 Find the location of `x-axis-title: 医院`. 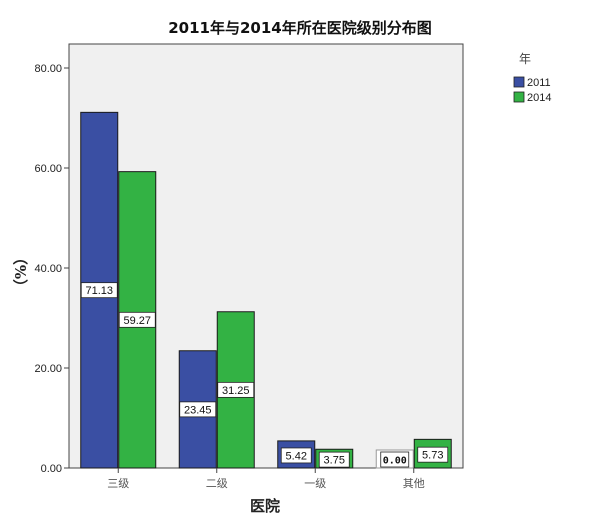

x-axis-title: 医院 is located at coordinates (265, 506).